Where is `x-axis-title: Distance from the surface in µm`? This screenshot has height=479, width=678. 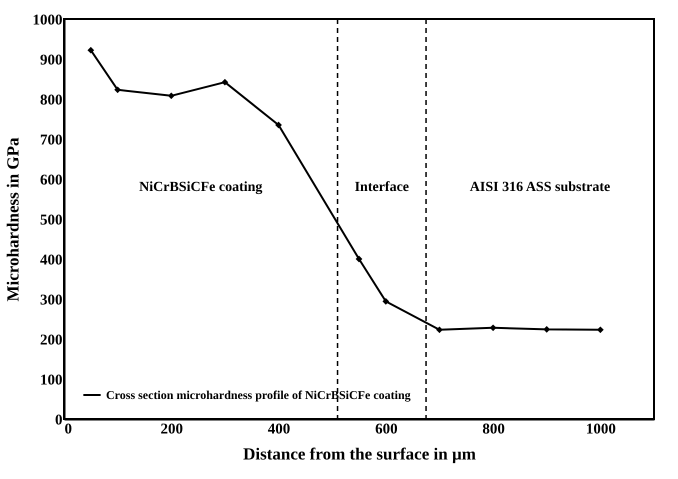
x-axis-title: Distance from the surface in µm is located at coordinates (359, 454).